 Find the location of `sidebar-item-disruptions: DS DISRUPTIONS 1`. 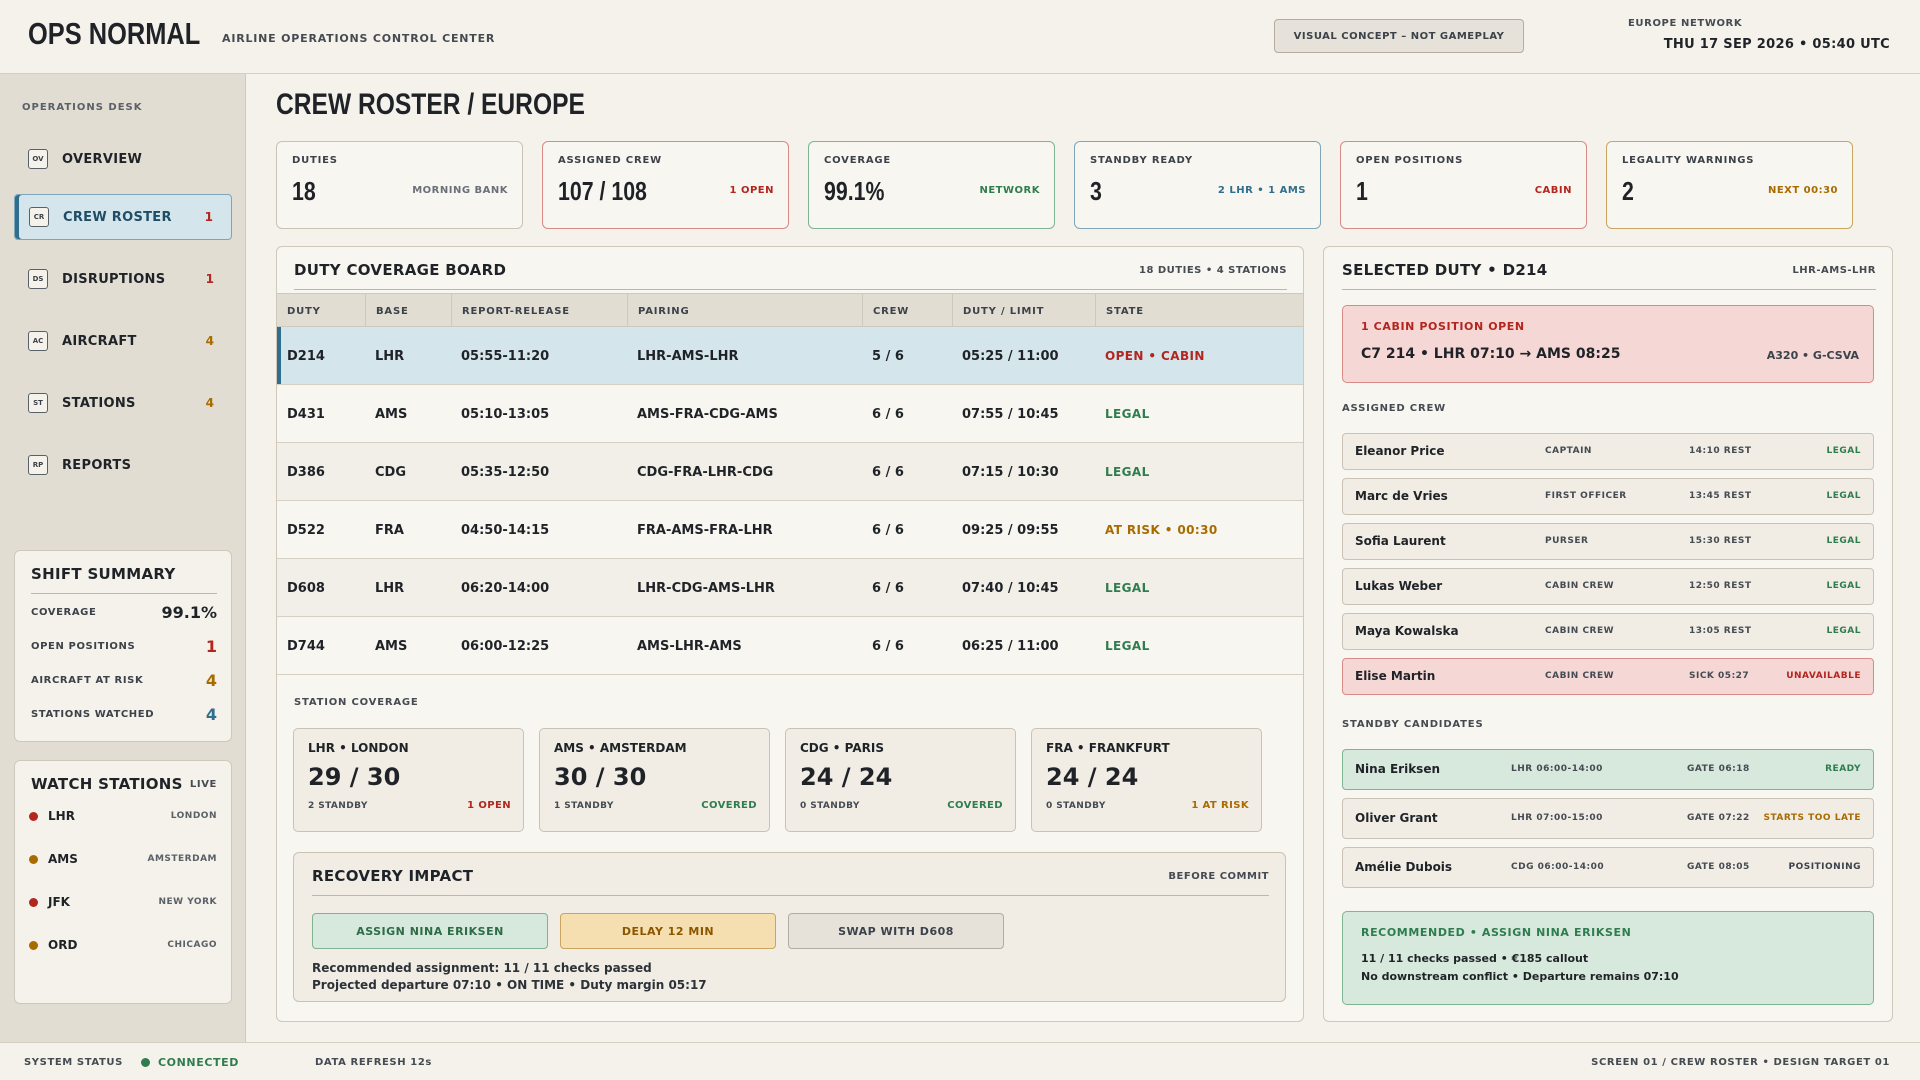

sidebar-item-disruptions: DS DISRUPTIONS 1 is located at coordinates (123, 279).